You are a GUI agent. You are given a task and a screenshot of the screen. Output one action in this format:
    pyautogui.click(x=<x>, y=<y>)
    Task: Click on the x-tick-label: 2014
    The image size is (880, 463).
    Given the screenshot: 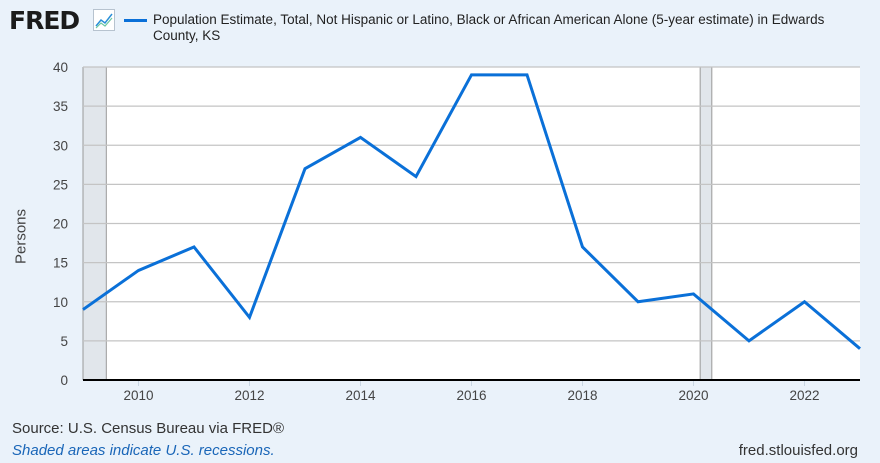 What is the action you would take?
    pyautogui.click(x=360, y=395)
    